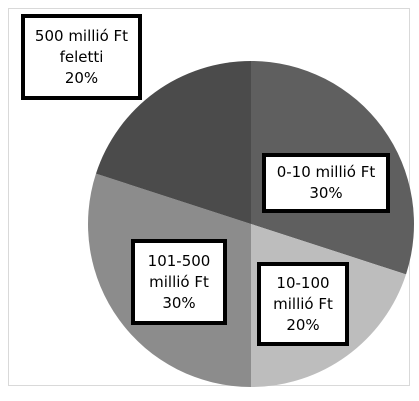 The image size is (419, 401). What do you see at coordinates (81, 35) in the screenshot?
I see `data-label-line: 500 millió Ft` at bounding box center [81, 35].